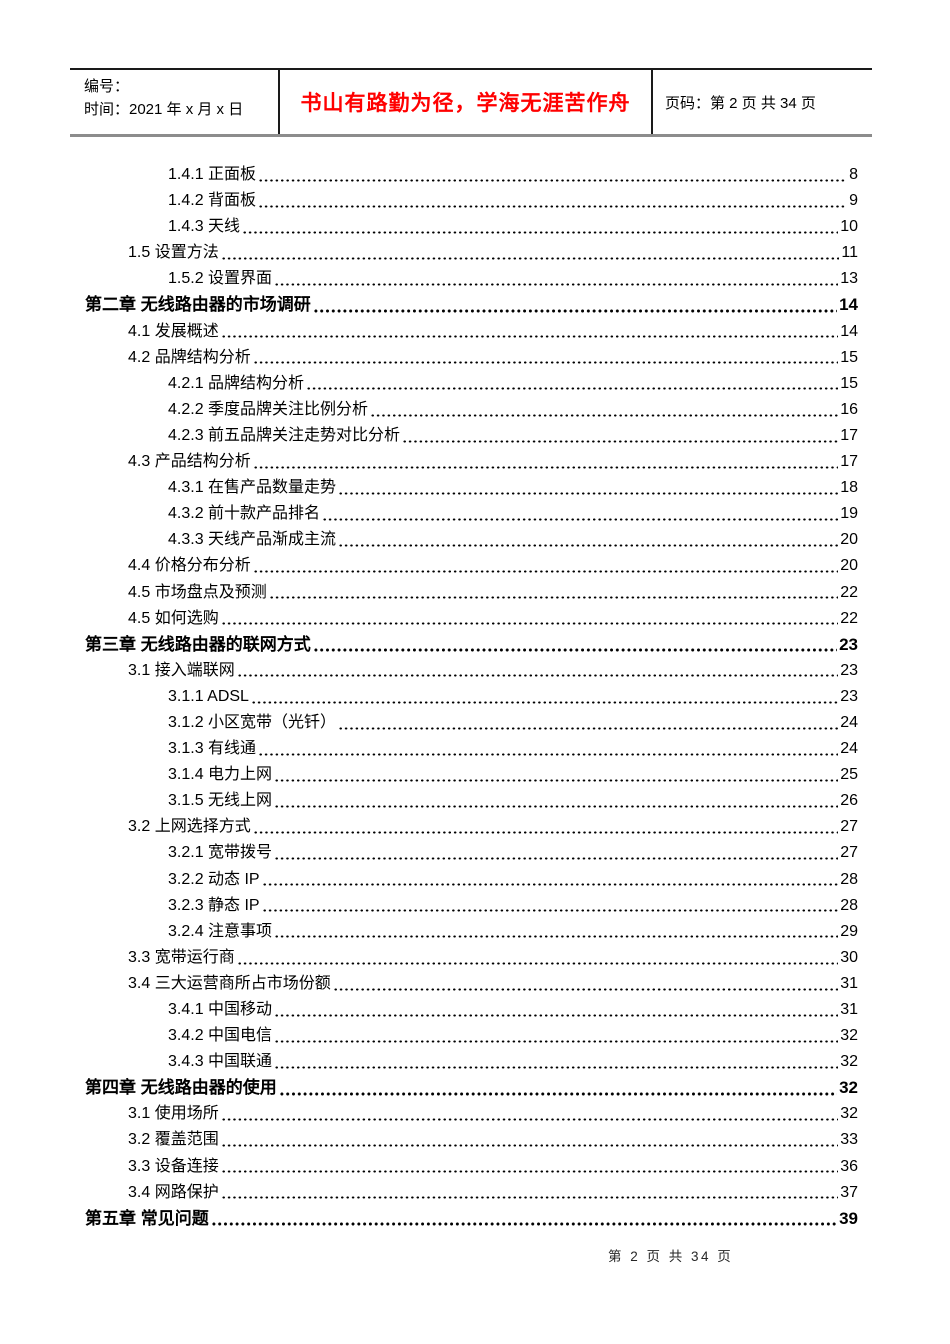  Describe the element at coordinates (849, 931) in the screenshot. I see `toc-entry-page: 29` at that location.